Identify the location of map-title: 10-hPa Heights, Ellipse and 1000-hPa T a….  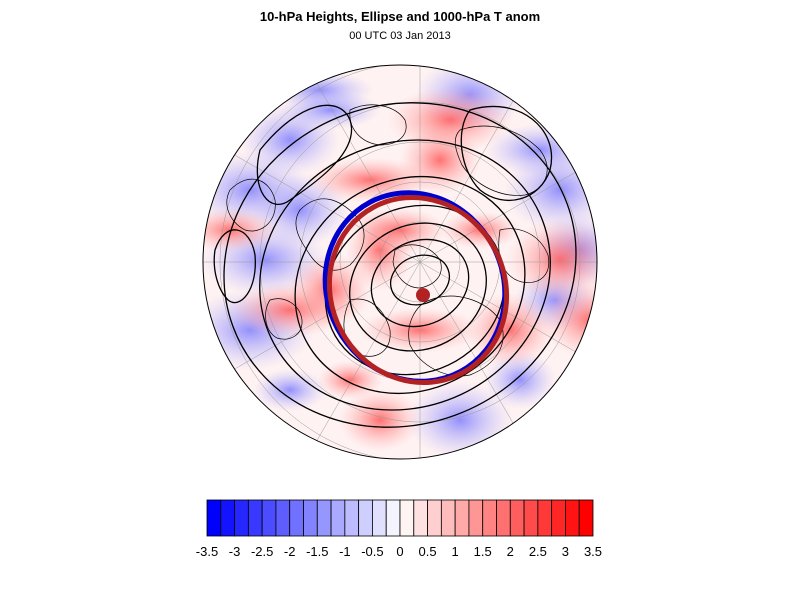
(400, 16).